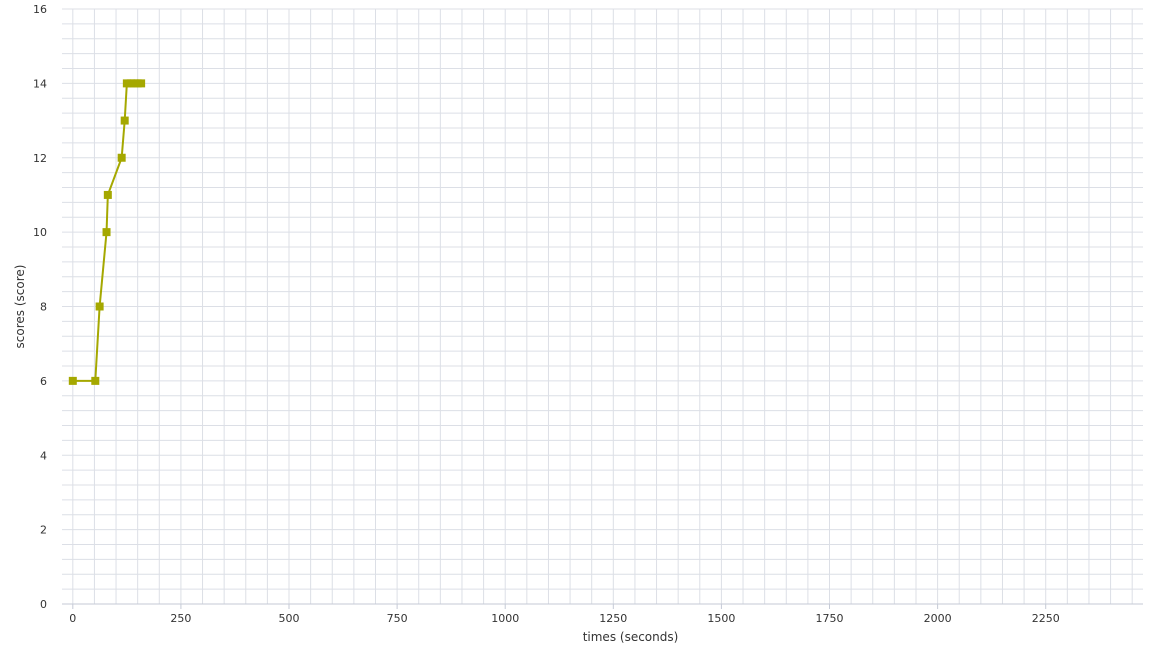 The width and height of the screenshot is (1149, 654). What do you see at coordinates (43, 381) in the screenshot?
I see `y-tick-label: 6` at bounding box center [43, 381].